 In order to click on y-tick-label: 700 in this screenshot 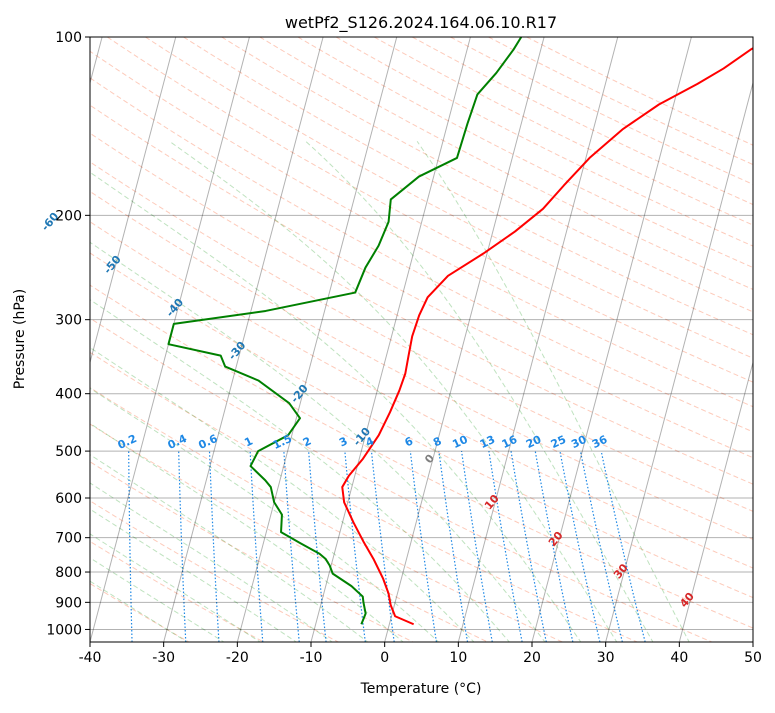, I will do `click(68, 539)`.